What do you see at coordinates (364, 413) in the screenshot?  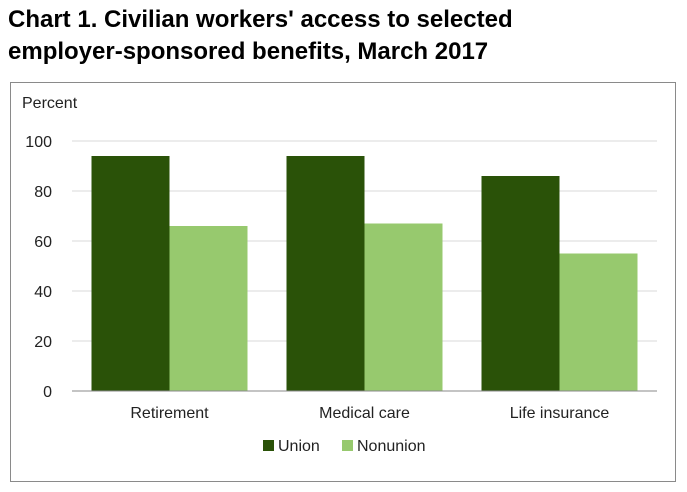 I see `x-category-label: Medical care` at bounding box center [364, 413].